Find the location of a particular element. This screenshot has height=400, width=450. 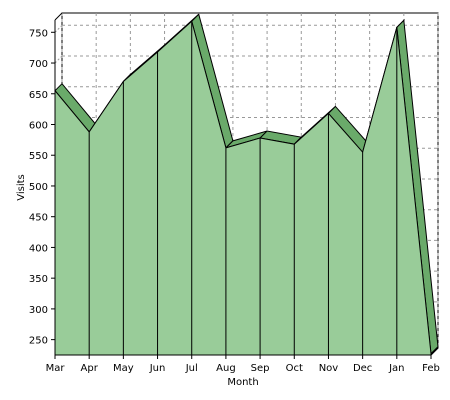

y-axis-depth-line is located at coordinates (58, 16).